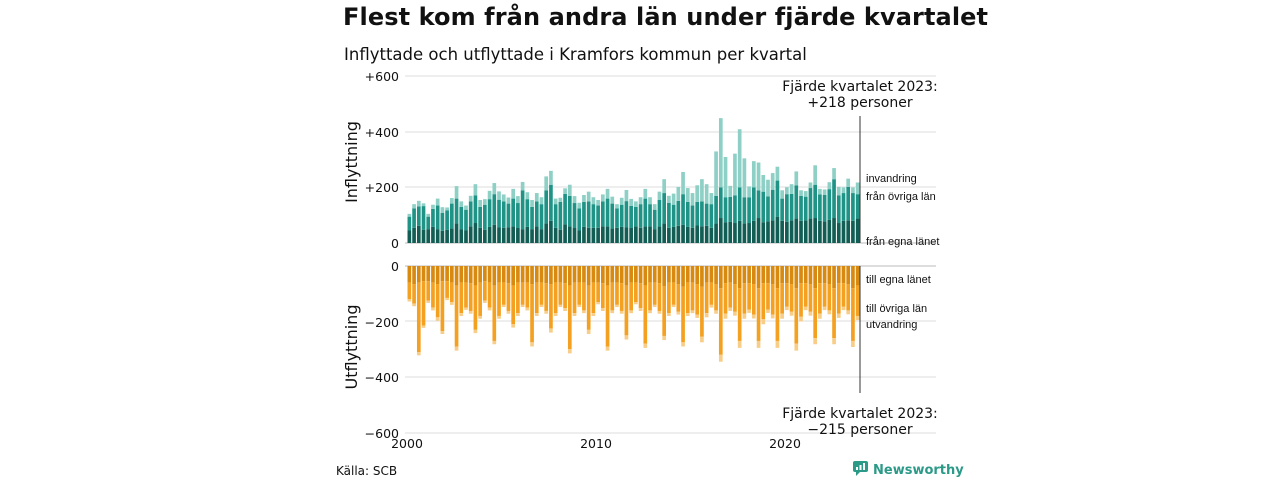  What do you see at coordinates (908, 470) in the screenshot?
I see `brand-logo: Newsworthy` at bounding box center [908, 470].